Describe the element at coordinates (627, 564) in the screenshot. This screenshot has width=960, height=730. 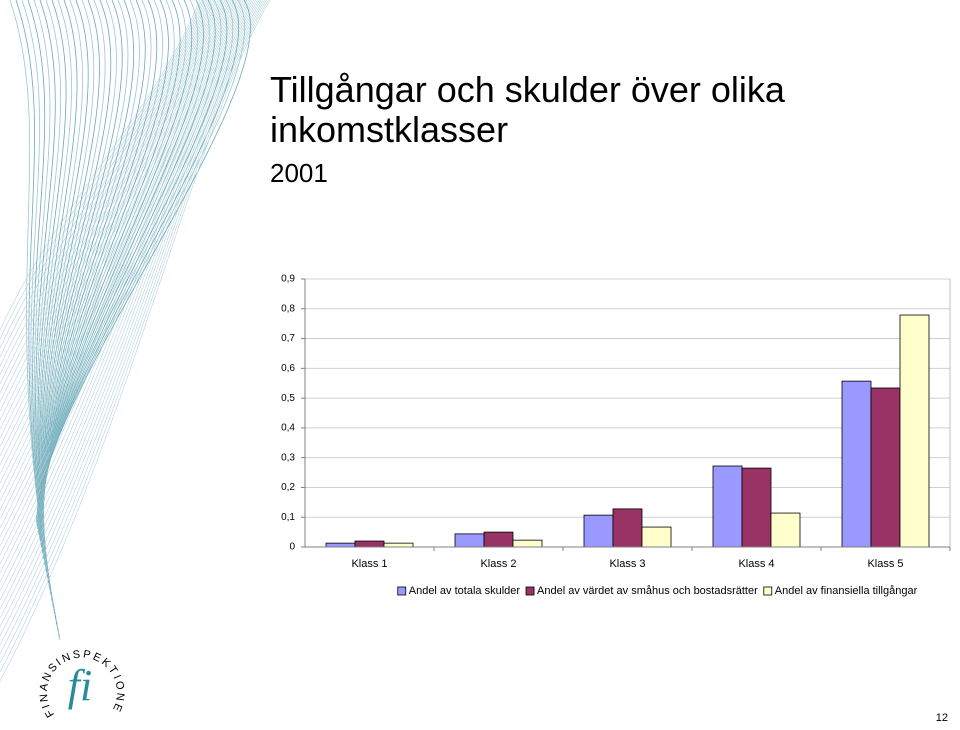
I see `x-tick-label: Klass 3` at that location.